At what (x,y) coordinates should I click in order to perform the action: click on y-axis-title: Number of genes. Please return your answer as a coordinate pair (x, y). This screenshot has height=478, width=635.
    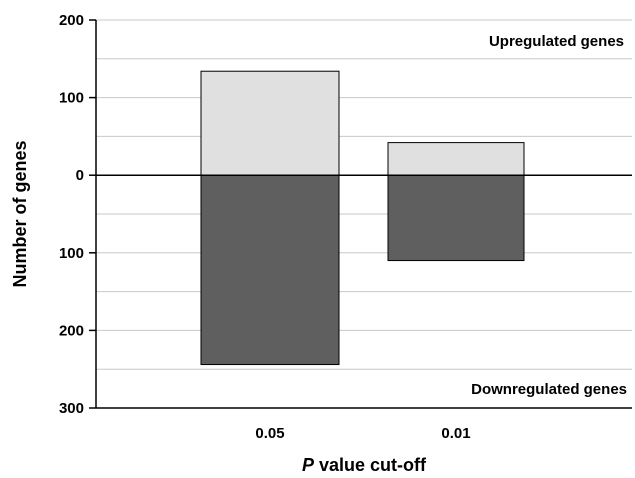
    Looking at the image, I should click on (20, 213).